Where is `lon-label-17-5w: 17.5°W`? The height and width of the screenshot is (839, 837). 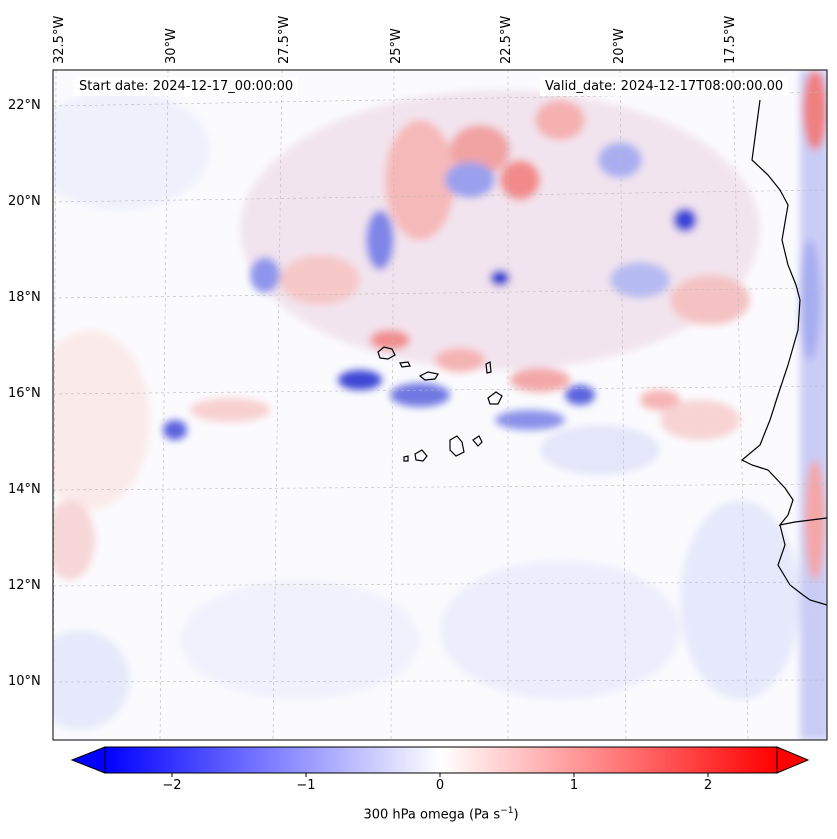 lon-label-17-5w: 17.5°W is located at coordinates (730, 39).